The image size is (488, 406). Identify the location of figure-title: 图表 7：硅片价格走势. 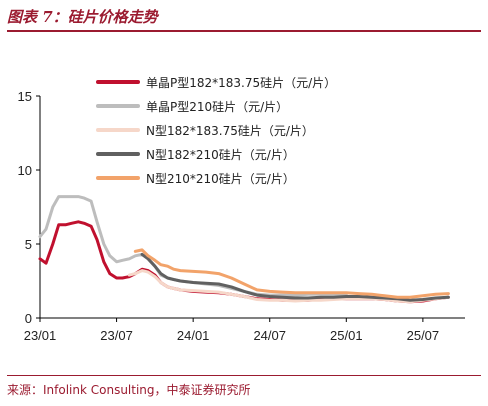
(82, 17).